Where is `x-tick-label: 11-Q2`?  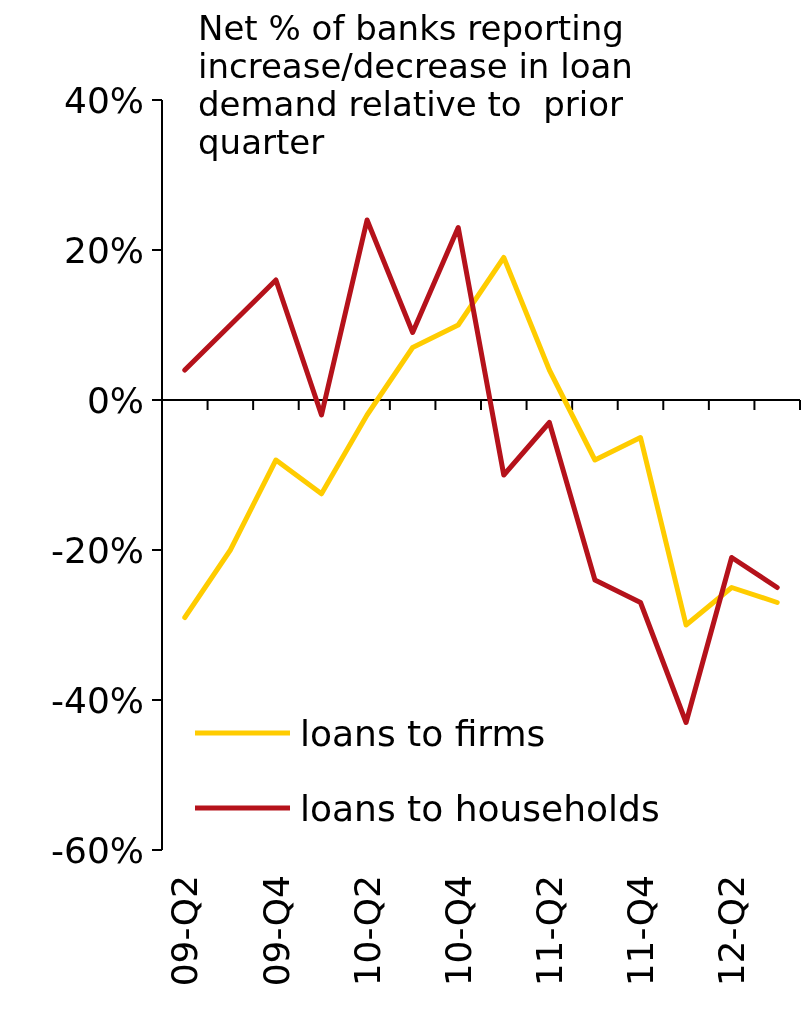
x-tick-label: 11-Q2 is located at coordinates (549, 931).